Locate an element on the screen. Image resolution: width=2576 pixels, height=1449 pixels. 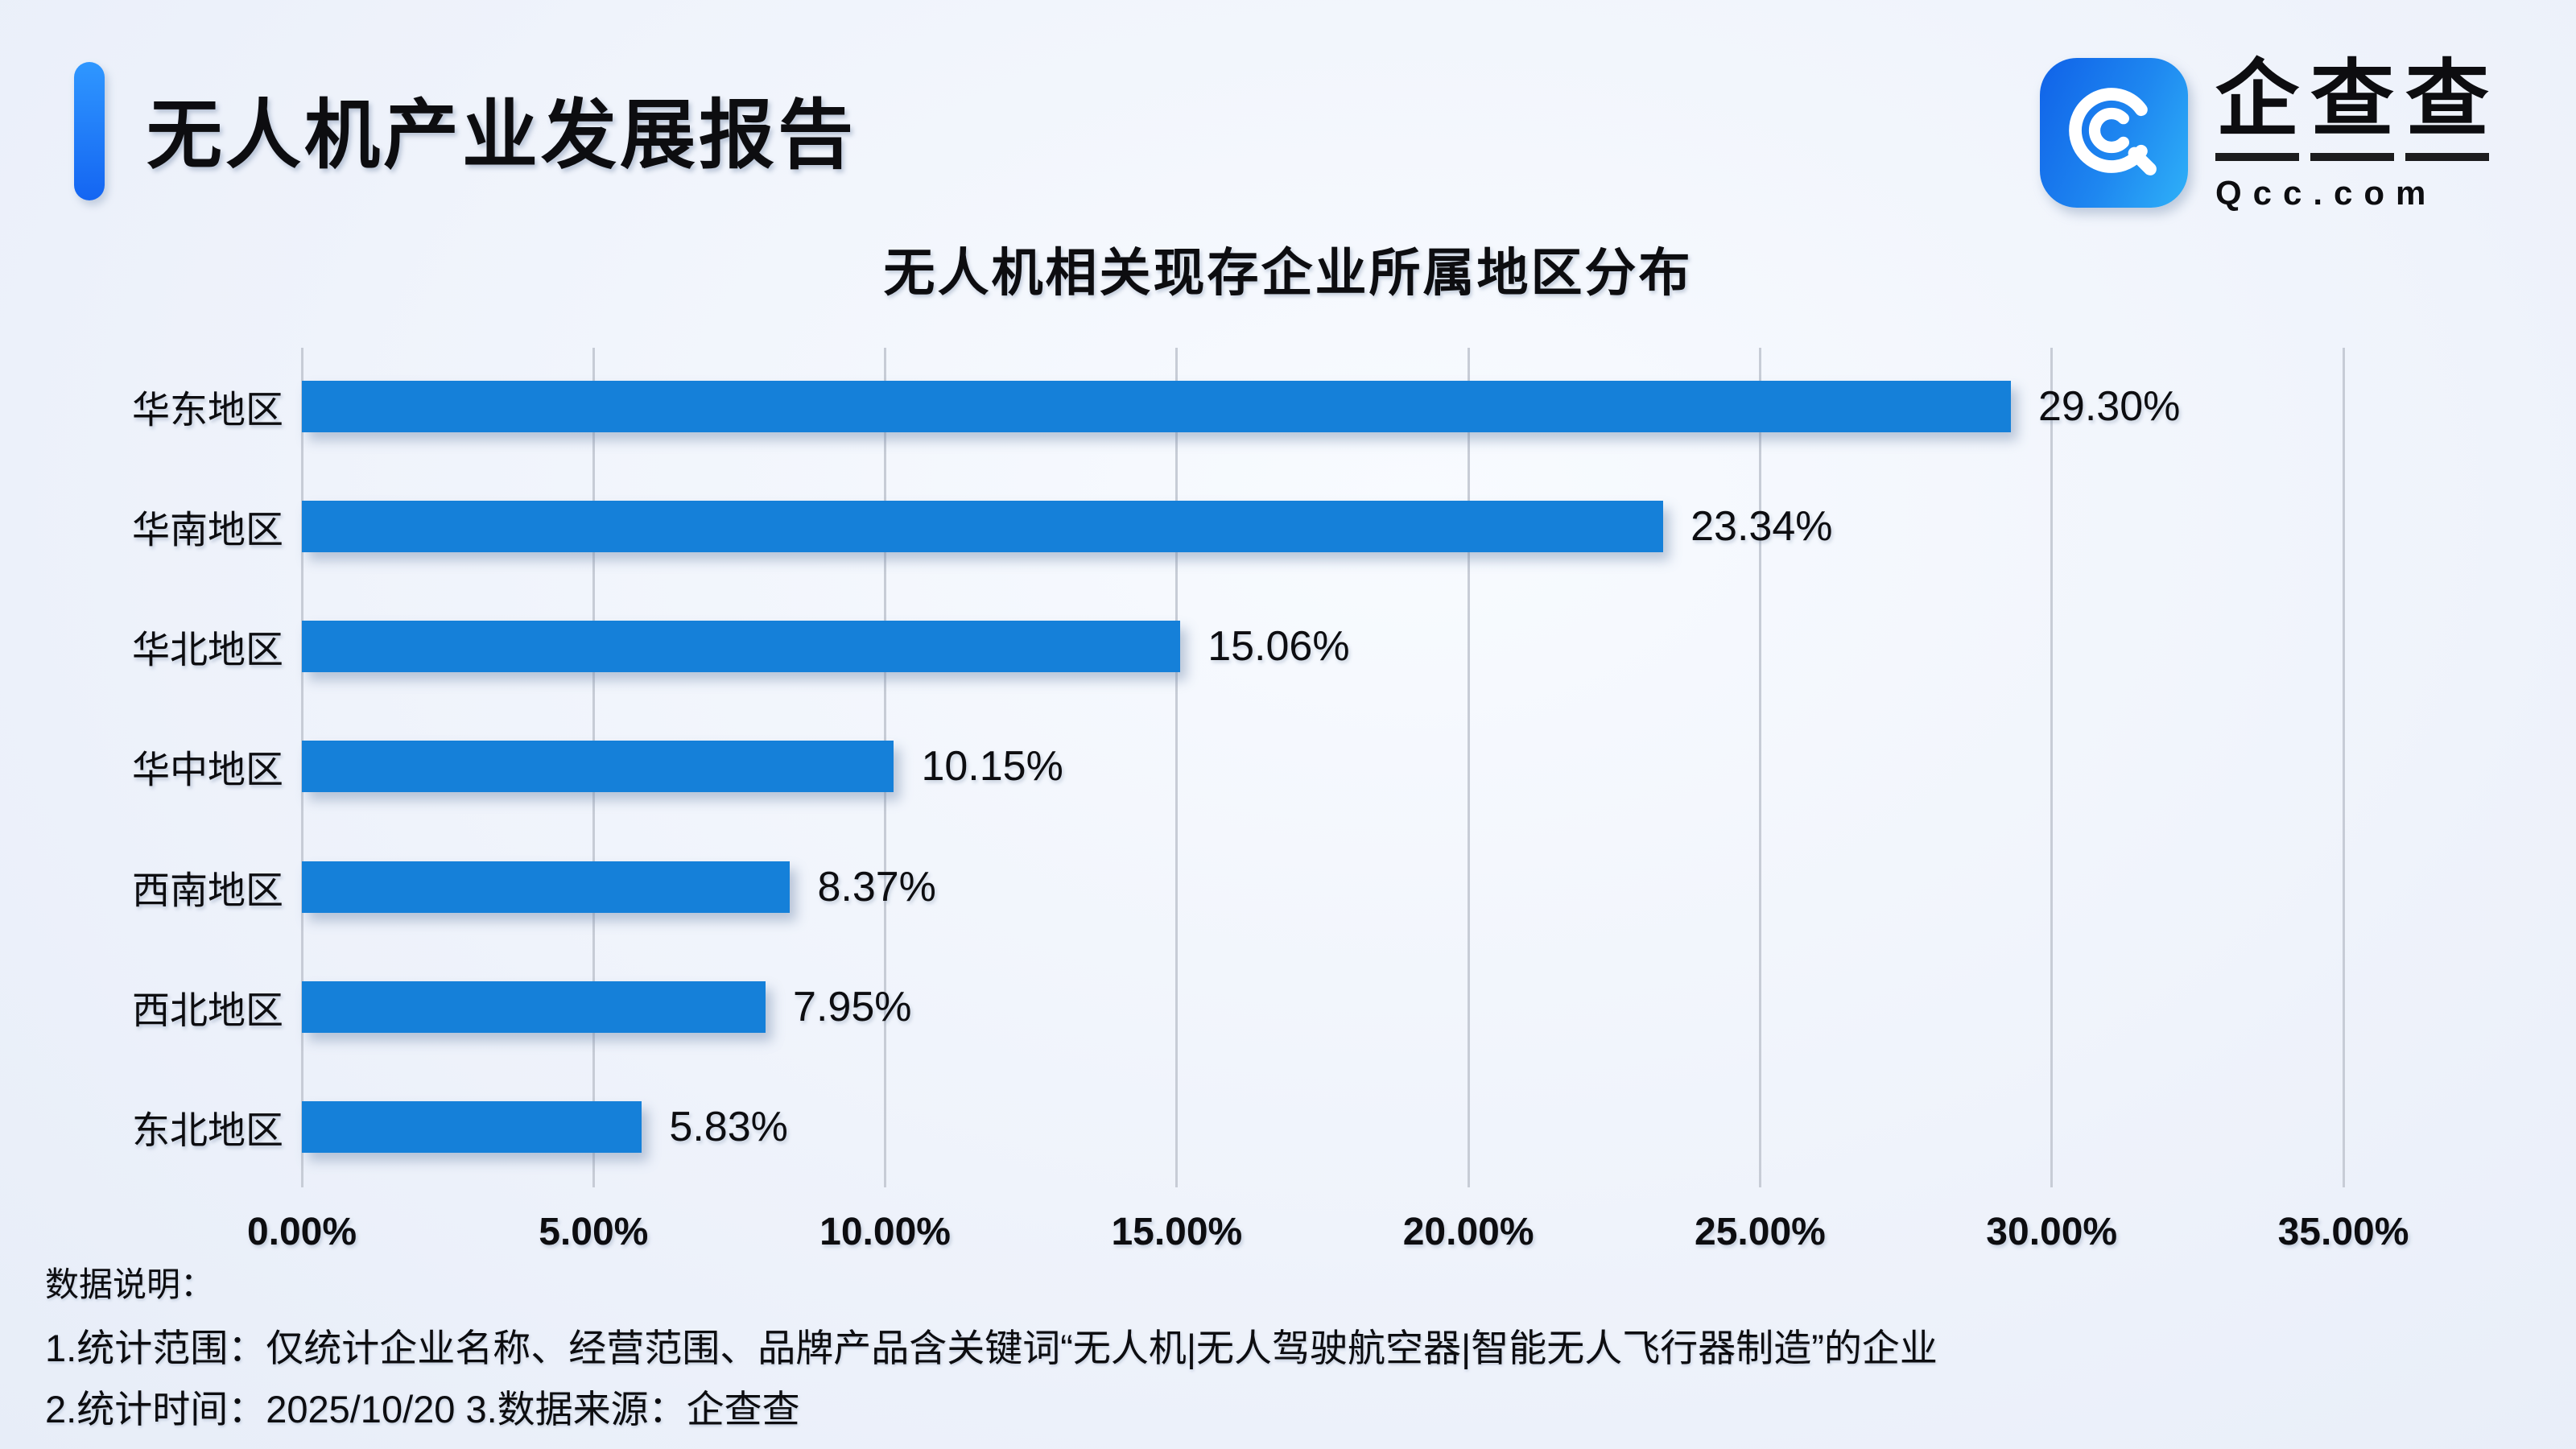
bar-row: 华中地区 10.15% is located at coordinates (1288, 767).